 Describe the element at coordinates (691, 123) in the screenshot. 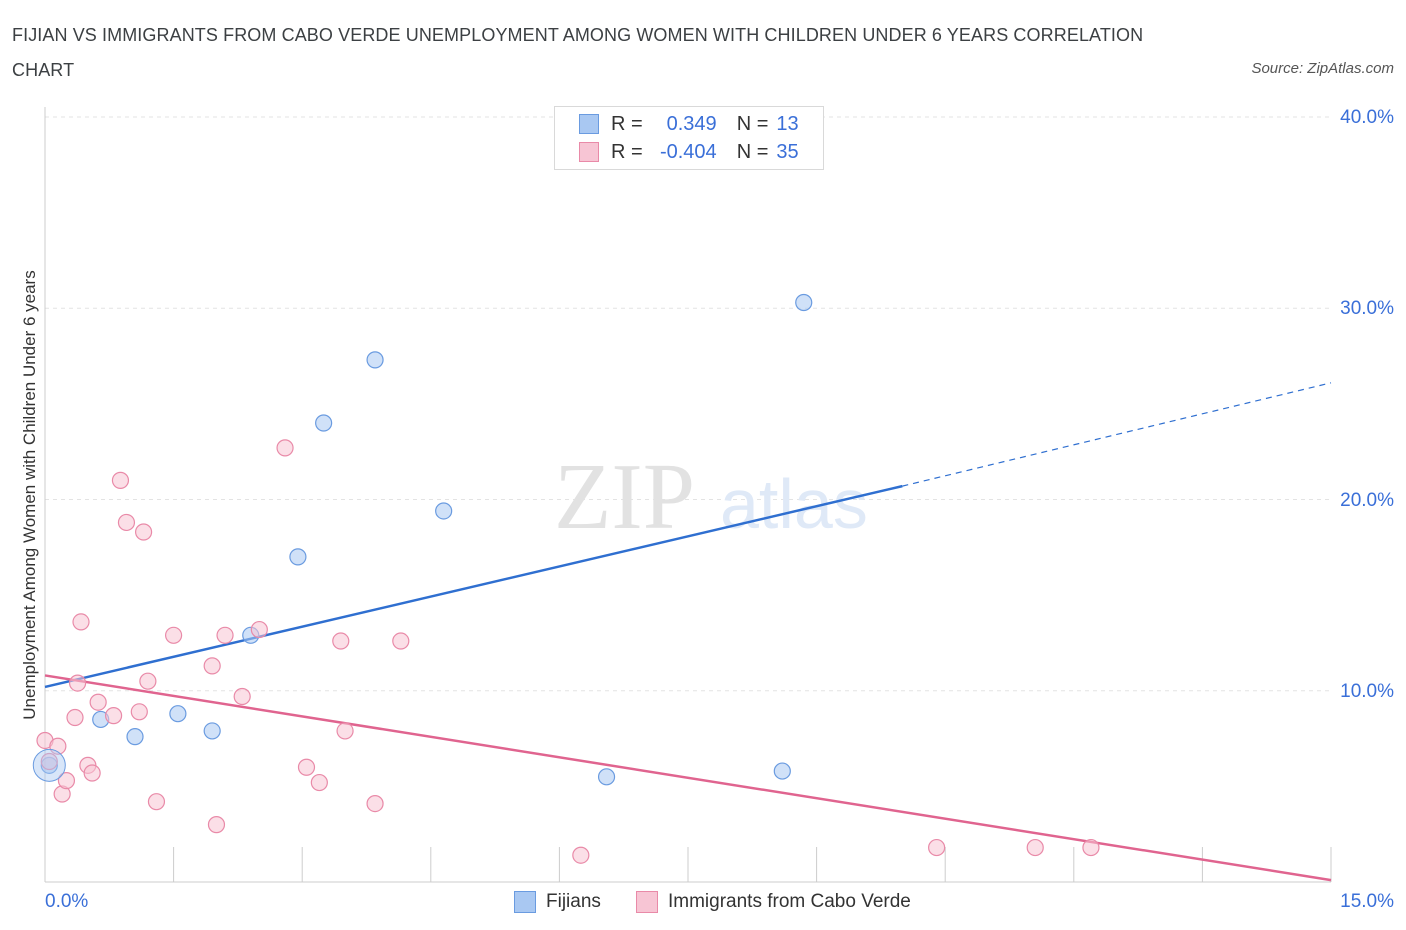

I see `r-value: 0.349` at that location.